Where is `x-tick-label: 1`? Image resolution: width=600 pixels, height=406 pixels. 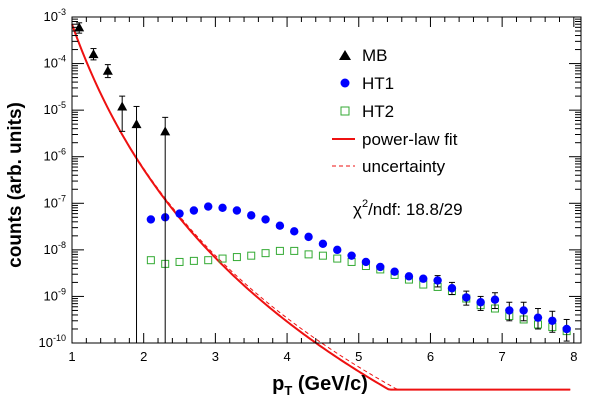 x-tick-label: 1 is located at coordinates (71, 356).